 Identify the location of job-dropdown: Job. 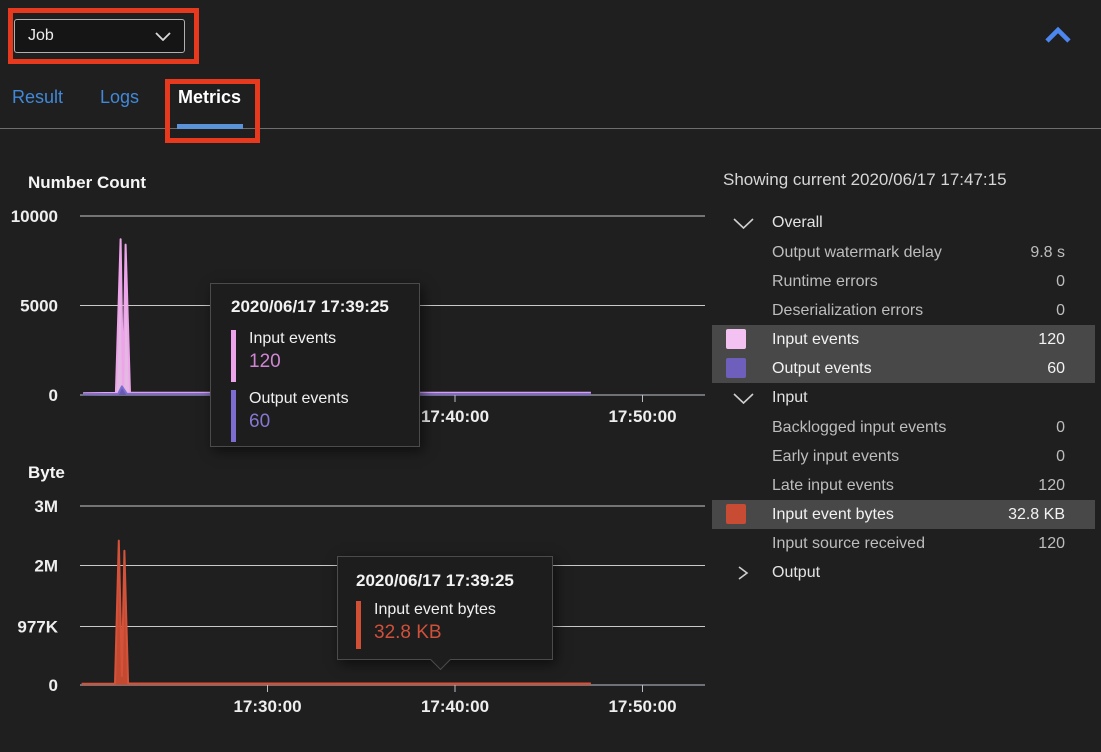
(99, 36).